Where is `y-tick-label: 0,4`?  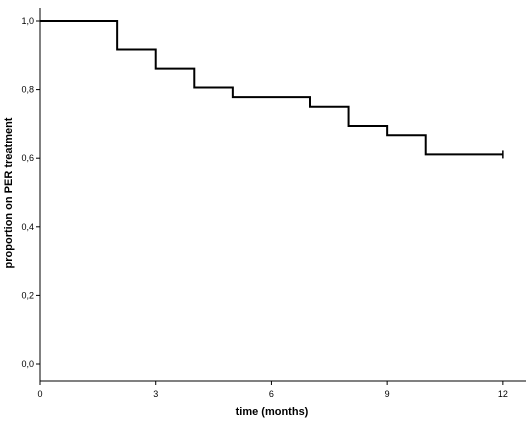 y-tick-label: 0,4 is located at coordinates (27, 227).